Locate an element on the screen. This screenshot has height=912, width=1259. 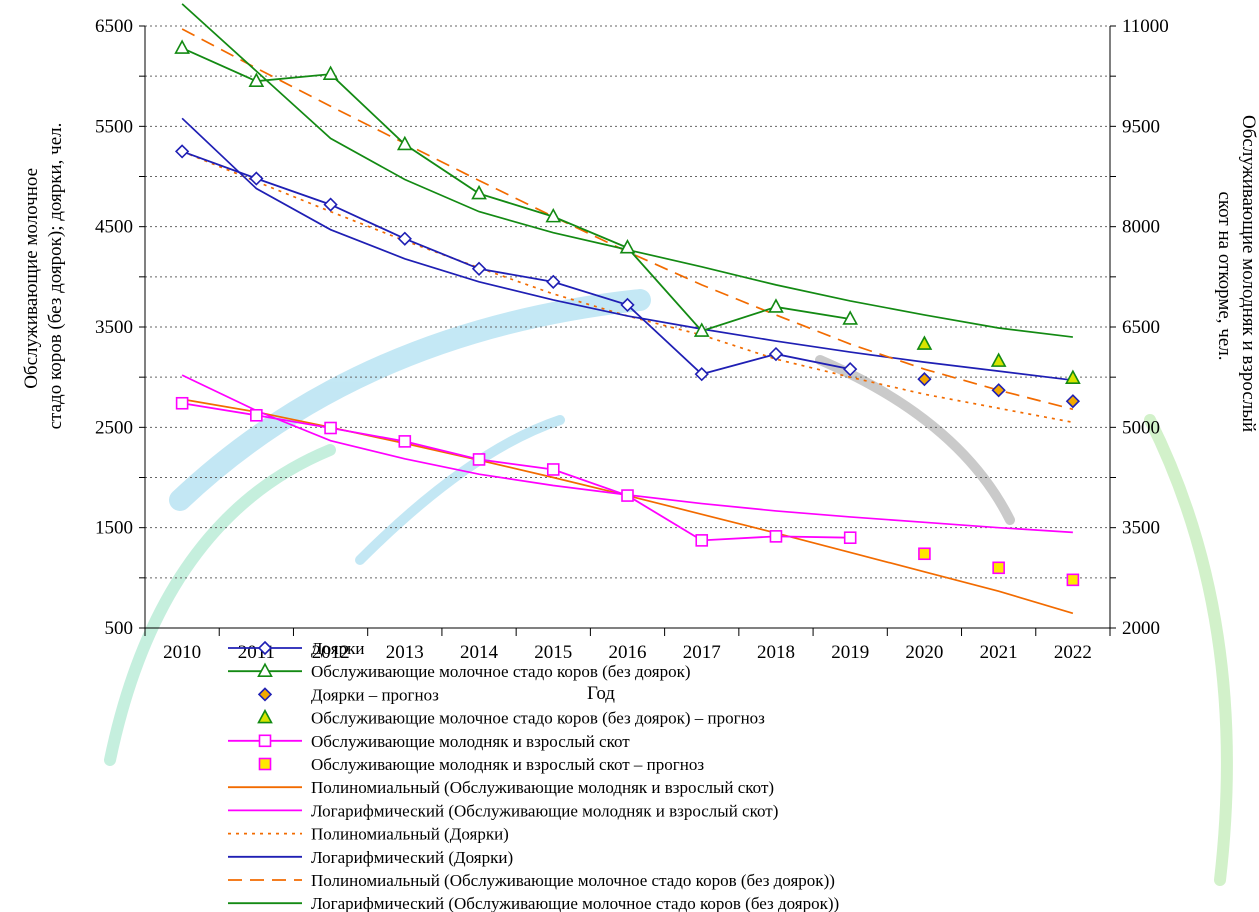
legend-item: Полиномиальный (Доярки) is located at coordinates (368, 834).